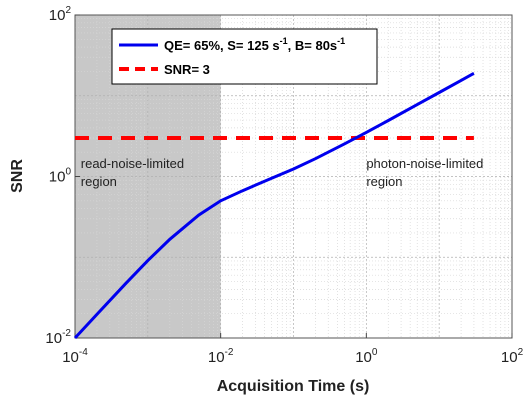 The width and height of the screenshot is (527, 401). I want to click on annotation-photon-noise-line1: photon-noise-limited, so click(424, 163).